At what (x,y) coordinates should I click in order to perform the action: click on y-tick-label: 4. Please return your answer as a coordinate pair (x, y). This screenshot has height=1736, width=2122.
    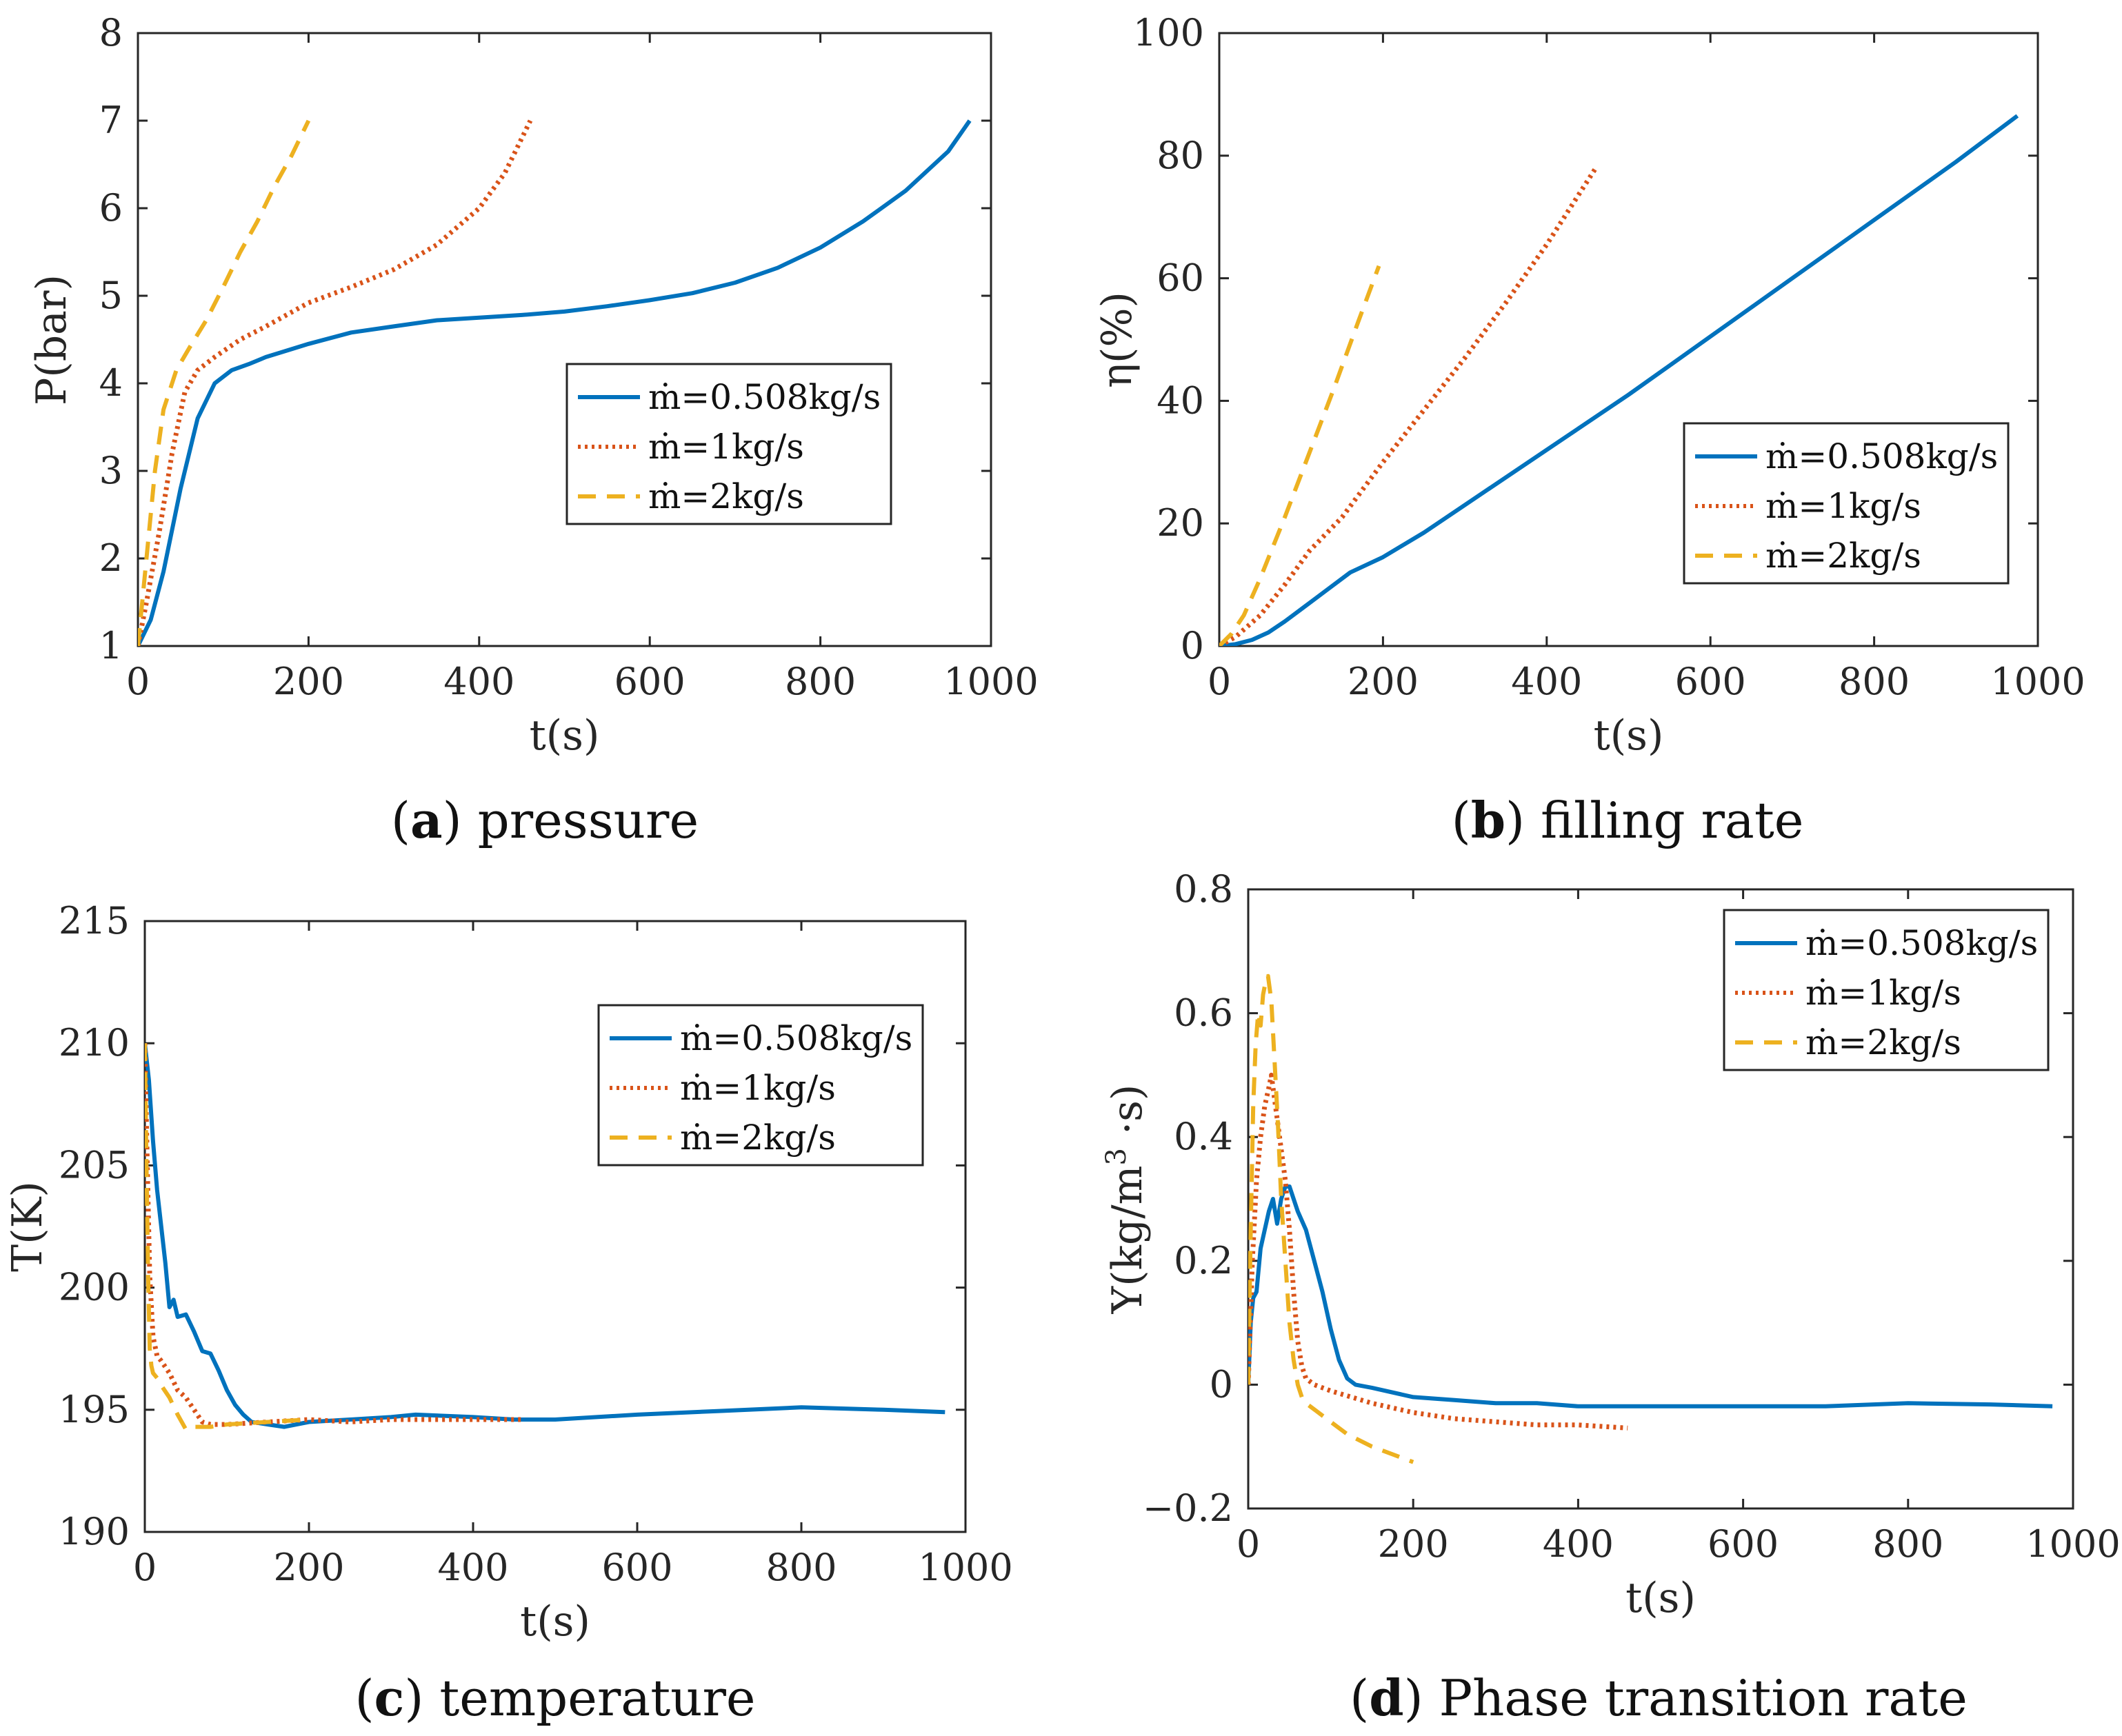
    Looking at the image, I should click on (111, 383).